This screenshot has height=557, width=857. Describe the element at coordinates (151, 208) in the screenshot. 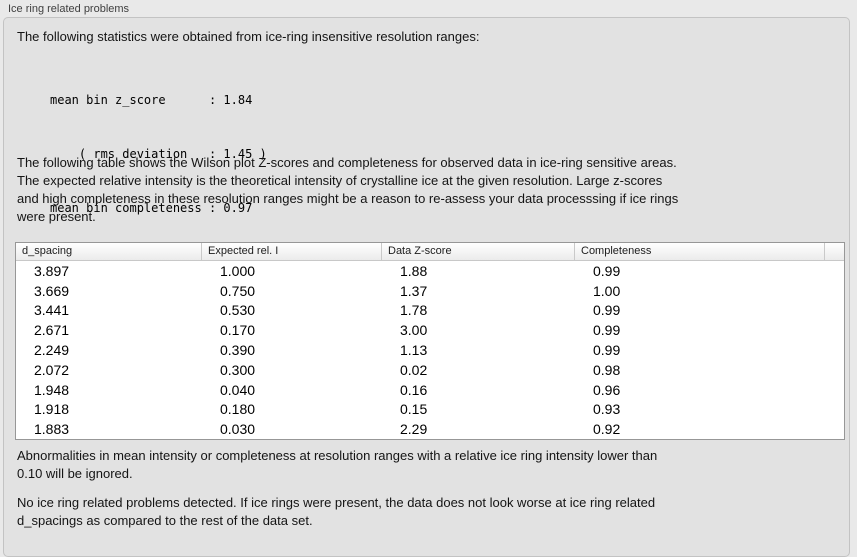

I see `stats-line-mean-completeness: mean bin completeness : 0.97` at that location.